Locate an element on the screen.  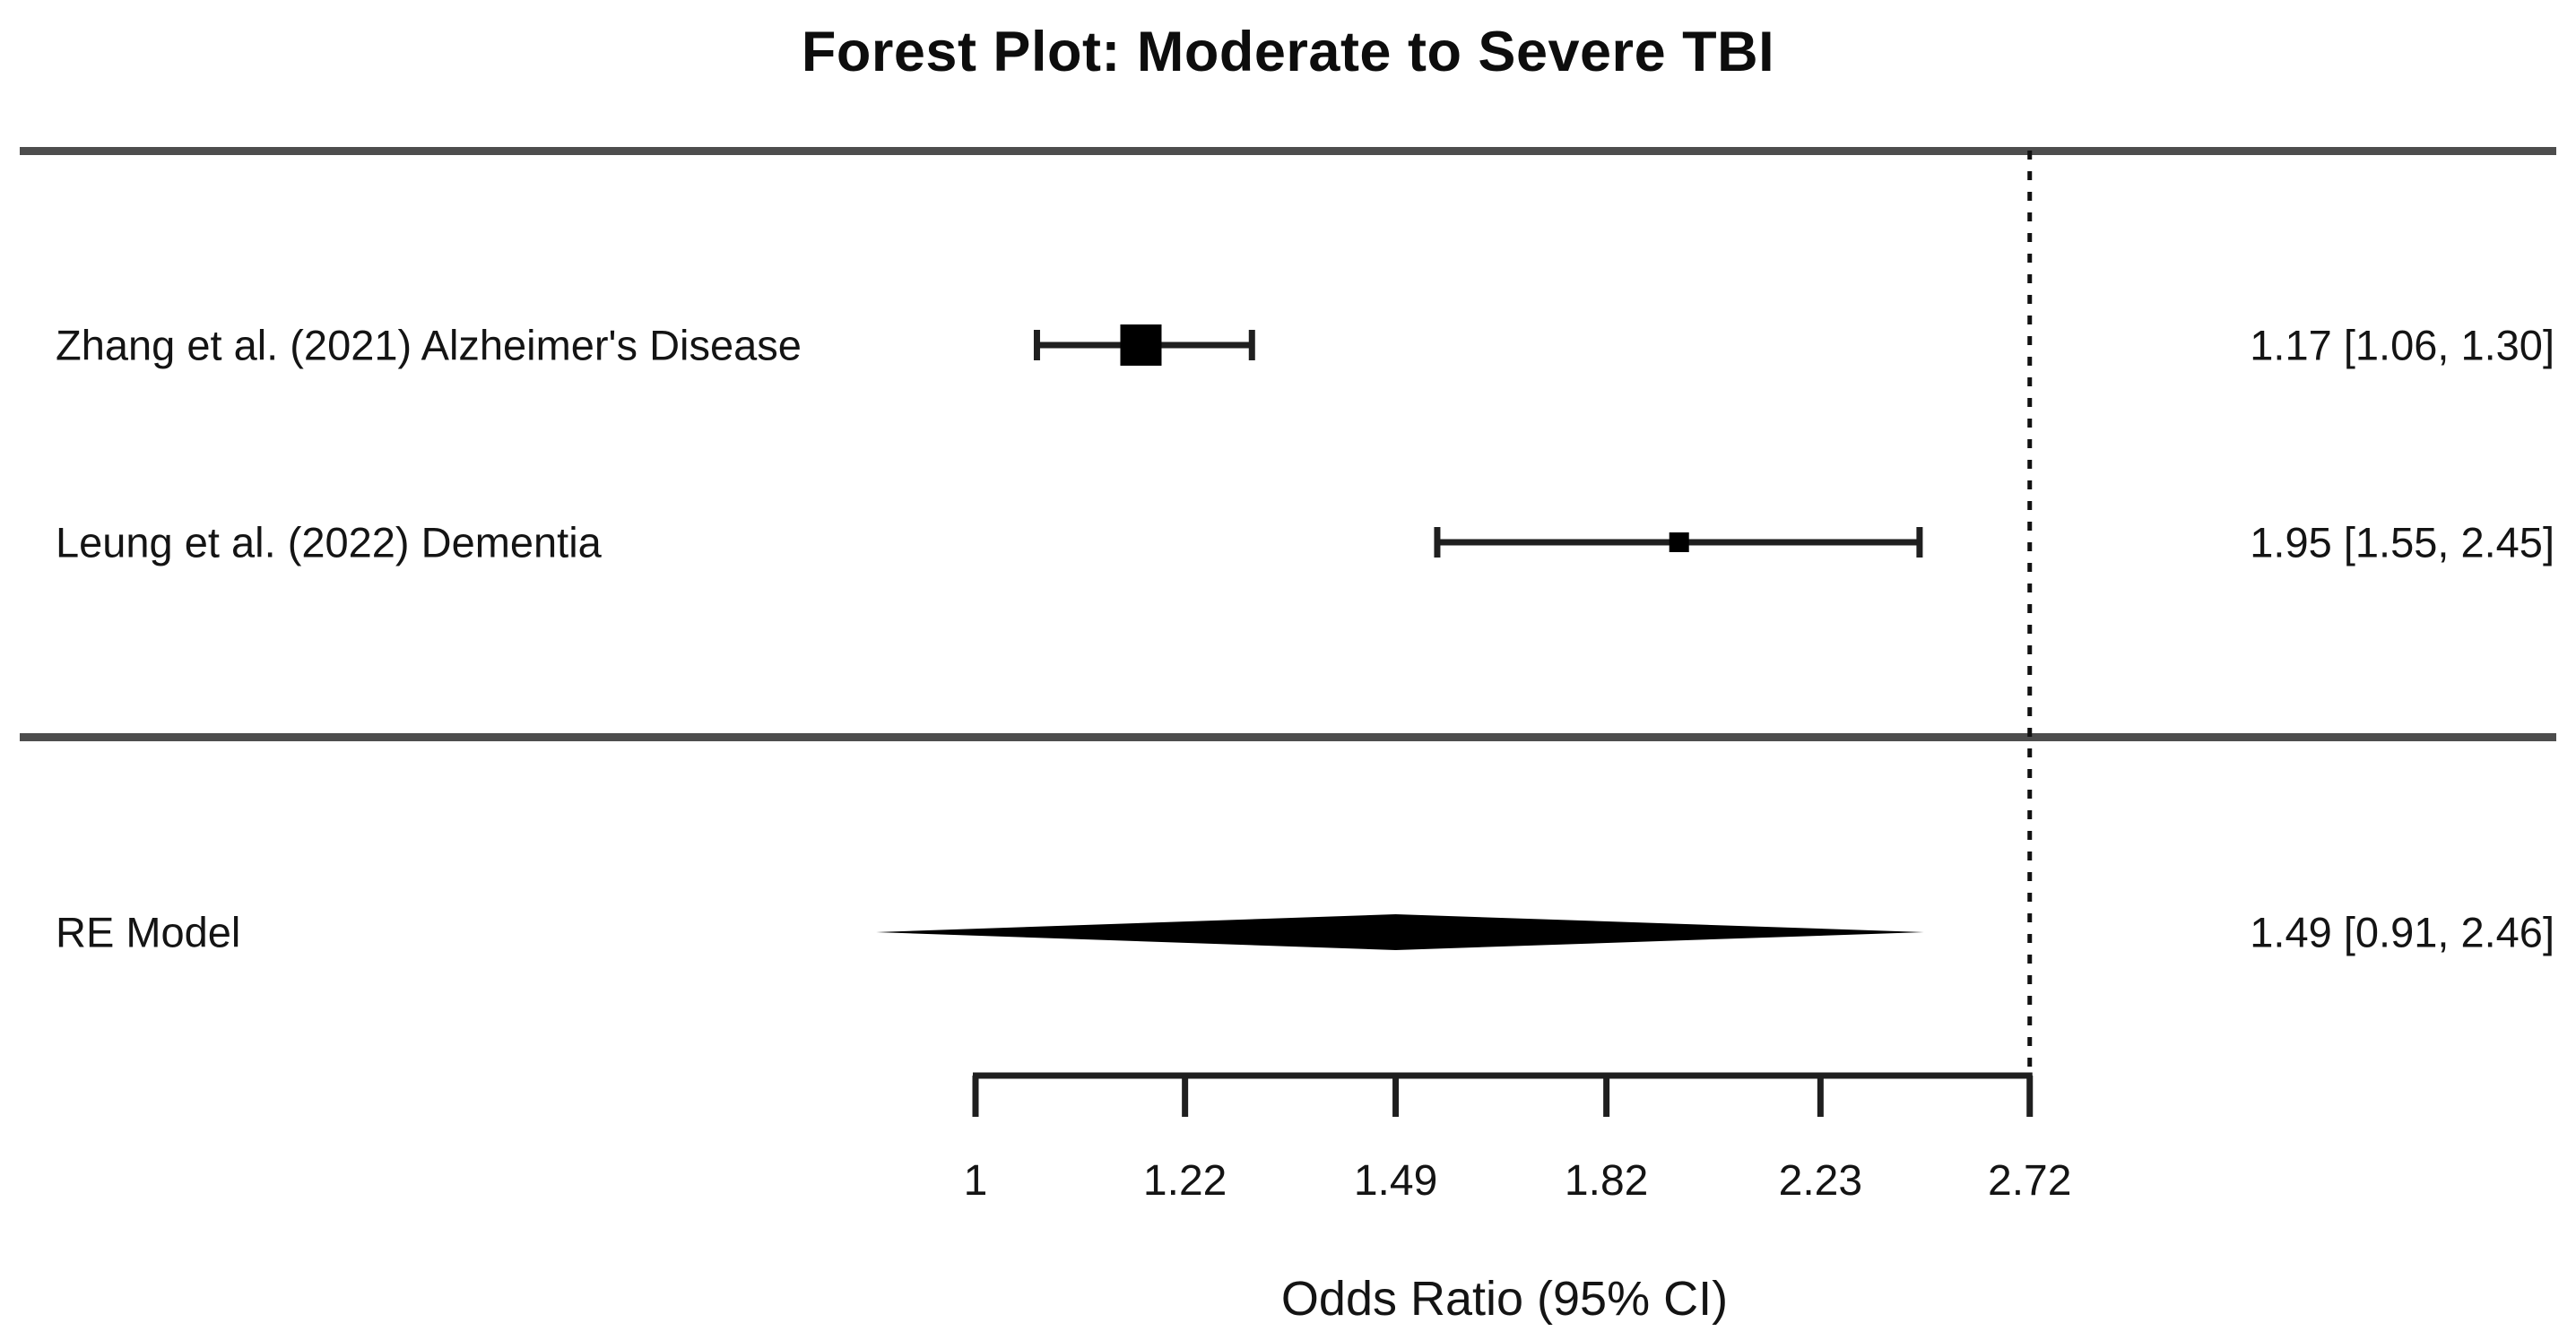
study-label: Leung et al. (2022) Dementia is located at coordinates (329, 542).